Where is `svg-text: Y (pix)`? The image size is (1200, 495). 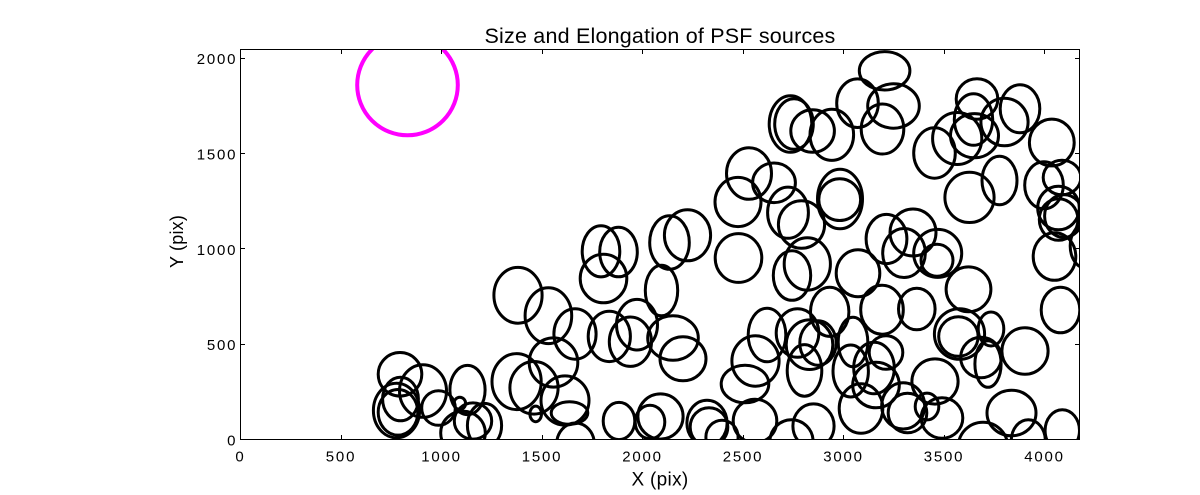
svg-text: Y (pix) is located at coordinates (177, 241).